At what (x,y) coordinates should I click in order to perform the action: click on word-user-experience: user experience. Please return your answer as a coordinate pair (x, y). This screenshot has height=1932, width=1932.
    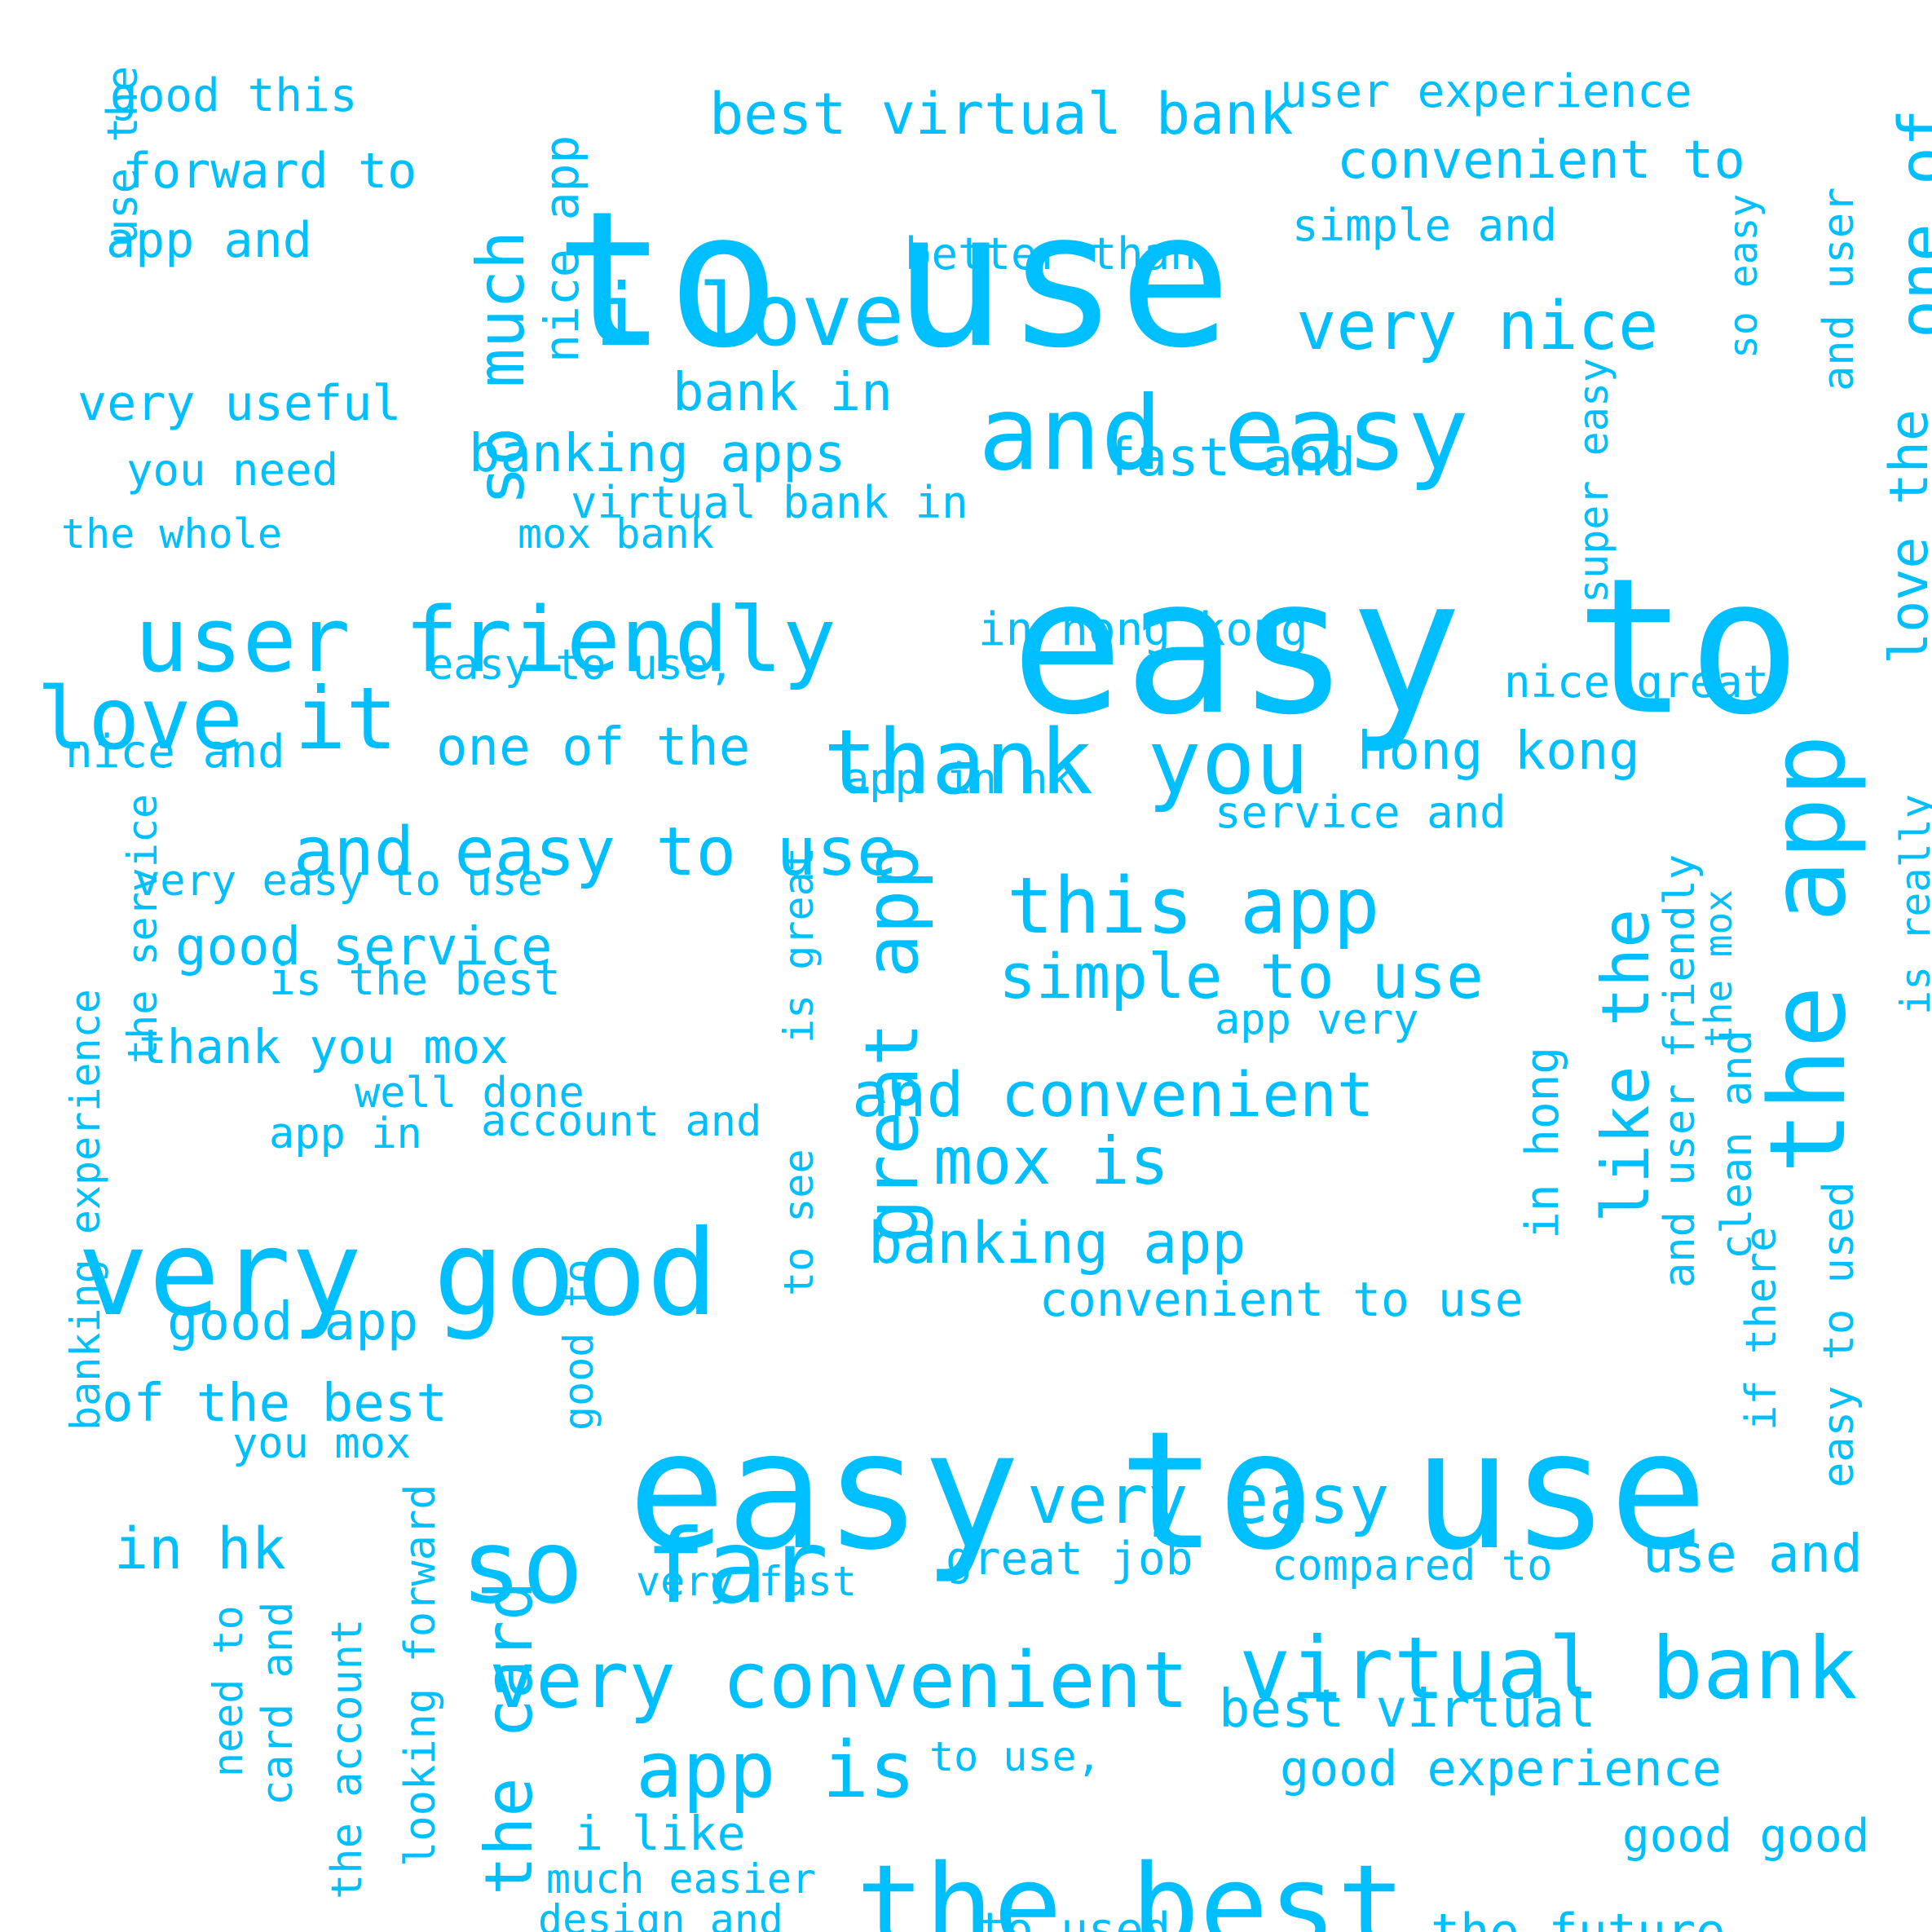
    Looking at the image, I should click on (1486, 91).